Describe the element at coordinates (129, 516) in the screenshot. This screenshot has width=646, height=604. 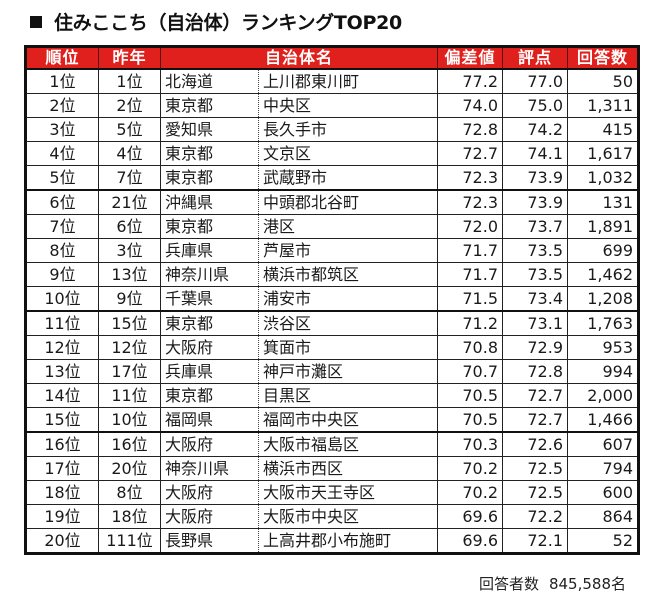
I see `cell-previous-rank: 18位` at that location.